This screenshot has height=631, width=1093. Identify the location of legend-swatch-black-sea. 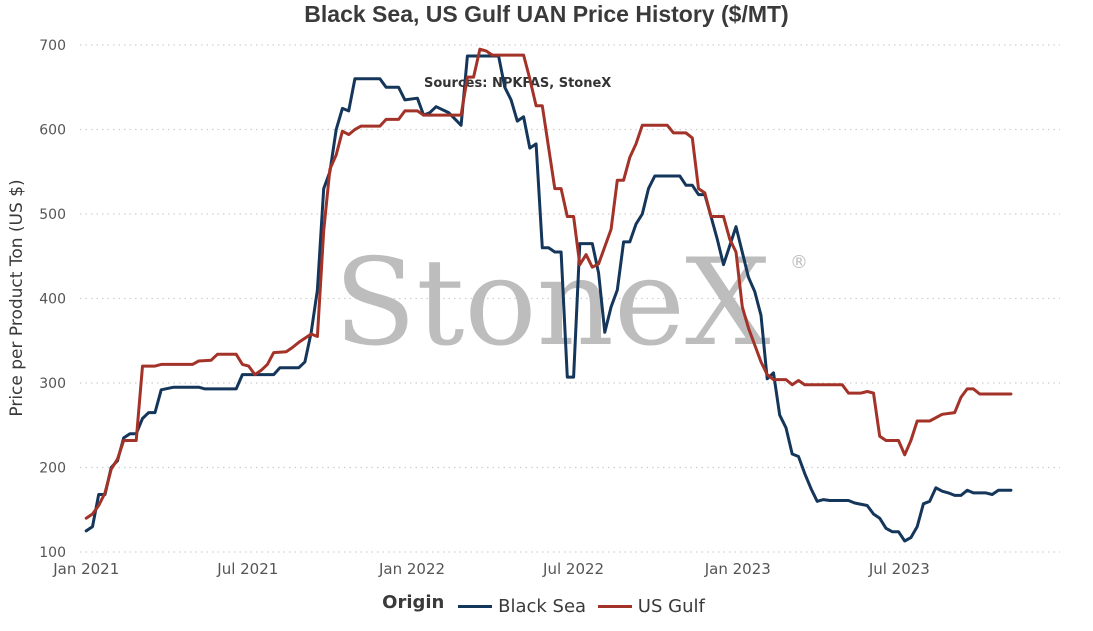
(475, 606).